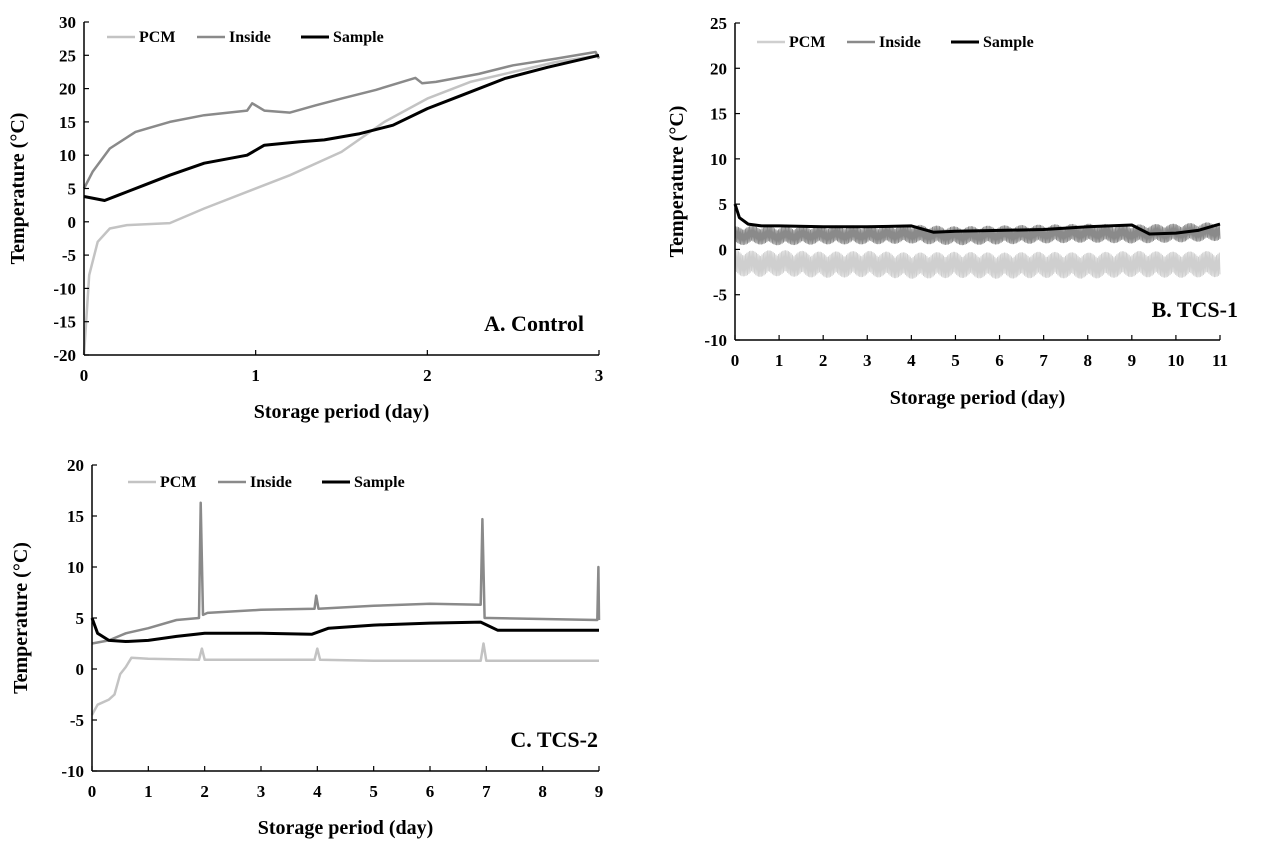 This screenshot has height=849, width=1270. I want to click on x-tick-label: 10, so click(1175, 360).